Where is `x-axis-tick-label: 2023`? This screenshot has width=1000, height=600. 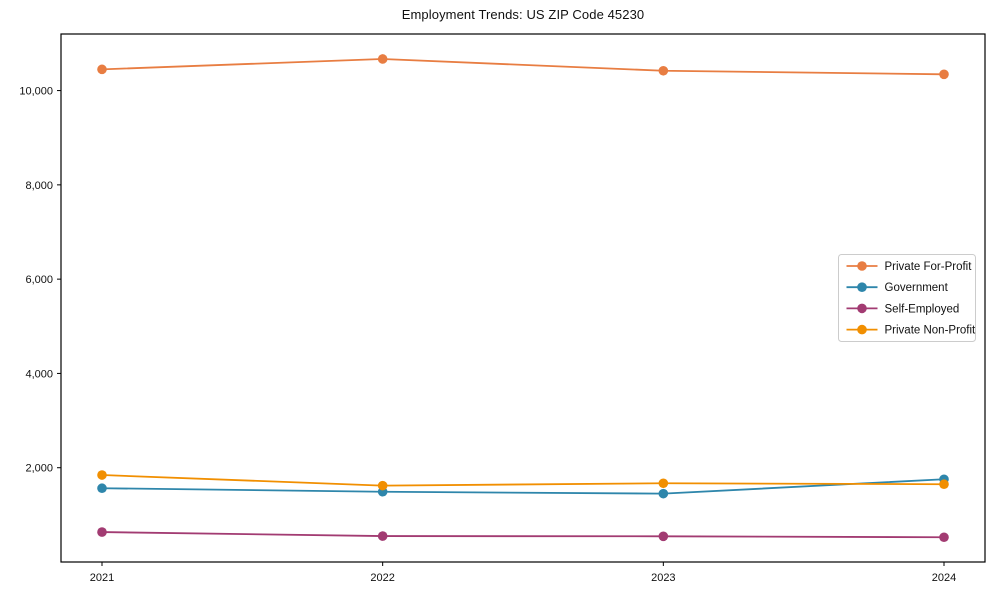
x-axis-tick-label: 2023 is located at coordinates (663, 578).